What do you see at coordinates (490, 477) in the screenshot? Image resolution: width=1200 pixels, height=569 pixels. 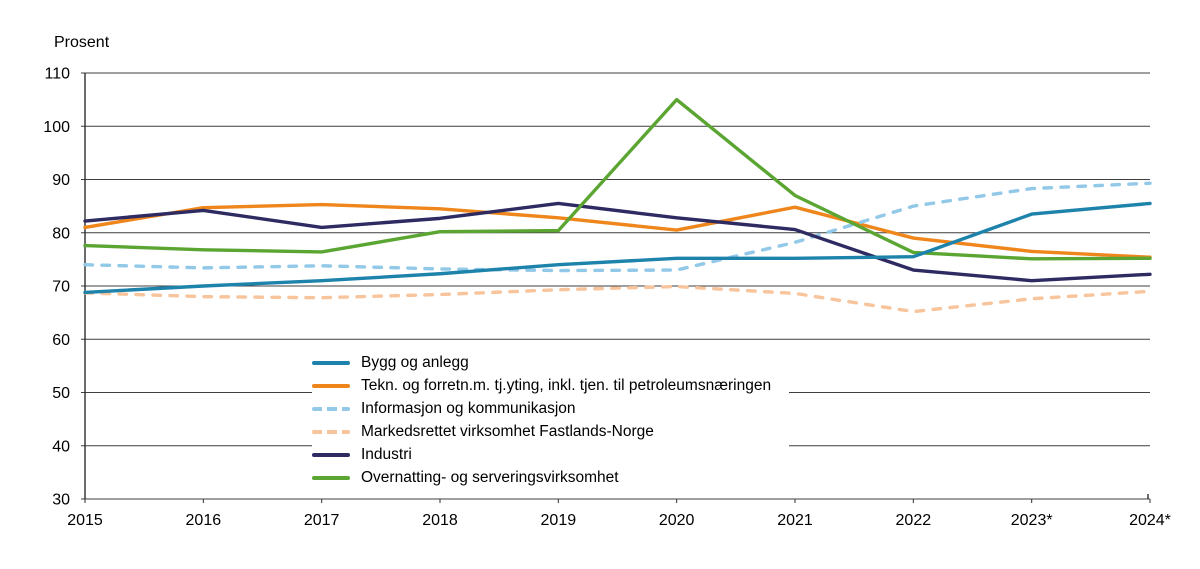 I see `legend-label: Overnatting- og serveringsvirksomhet` at bounding box center [490, 477].